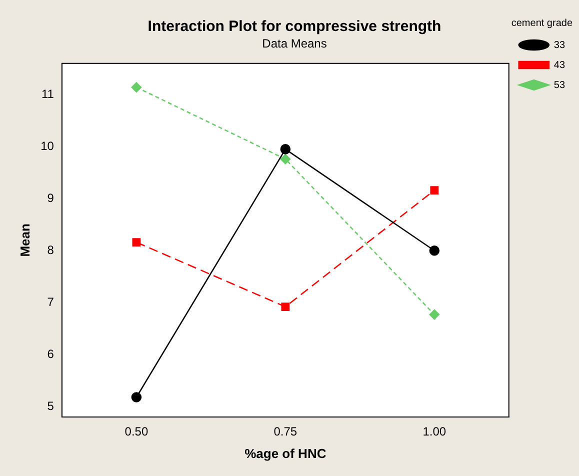 This screenshot has height=476, width=579. What do you see at coordinates (50, 301) in the screenshot?
I see `y-tick-label: 7` at bounding box center [50, 301].